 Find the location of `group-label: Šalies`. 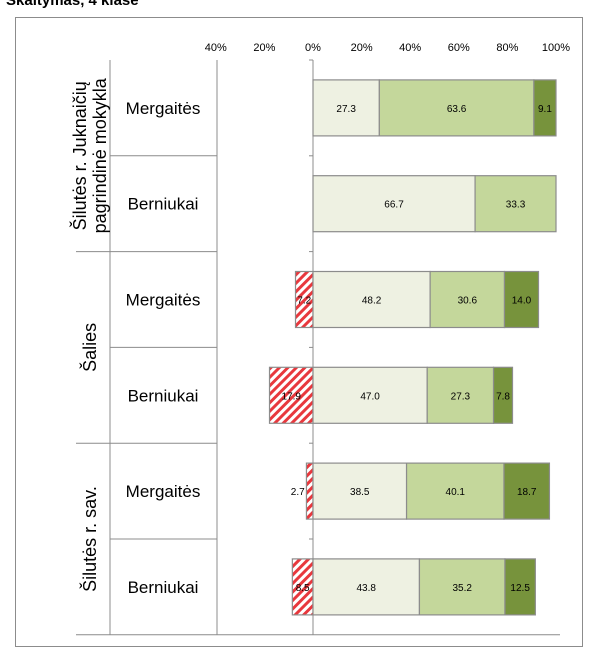

group-label: Šalies is located at coordinates (89, 347).